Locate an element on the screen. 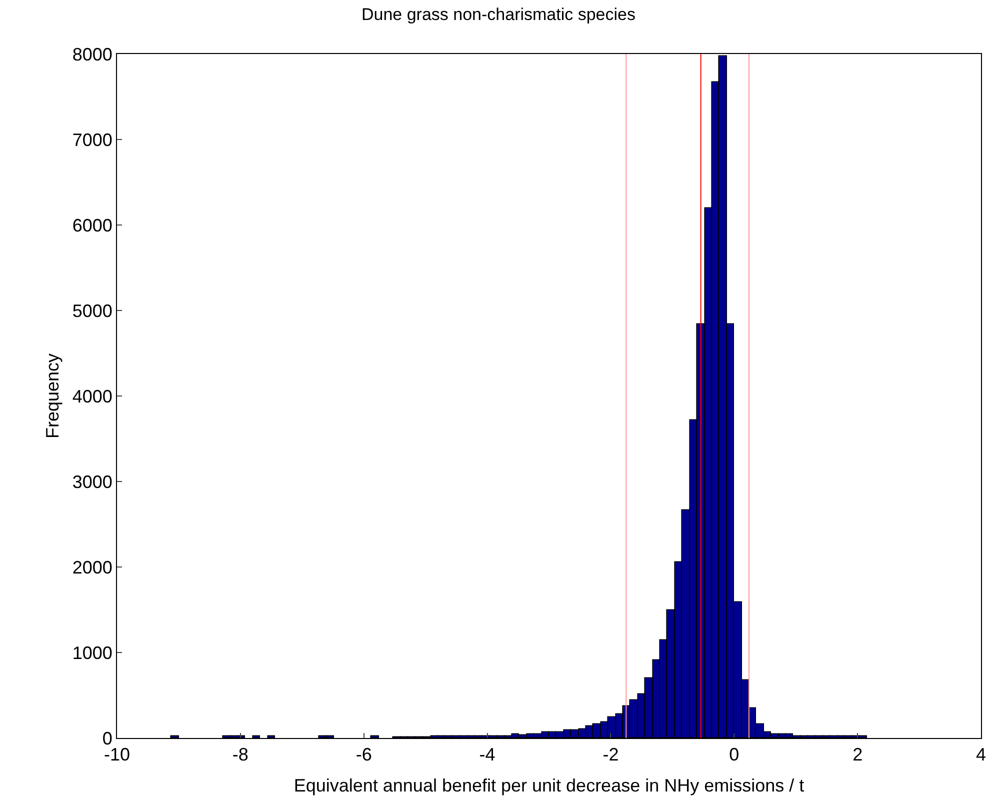  y-tick-label: 2000 is located at coordinates (92, 567).